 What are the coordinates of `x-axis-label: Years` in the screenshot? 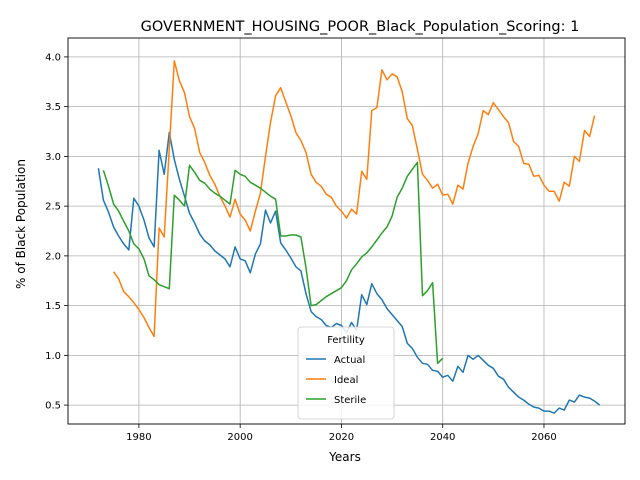 It's located at (344, 457).